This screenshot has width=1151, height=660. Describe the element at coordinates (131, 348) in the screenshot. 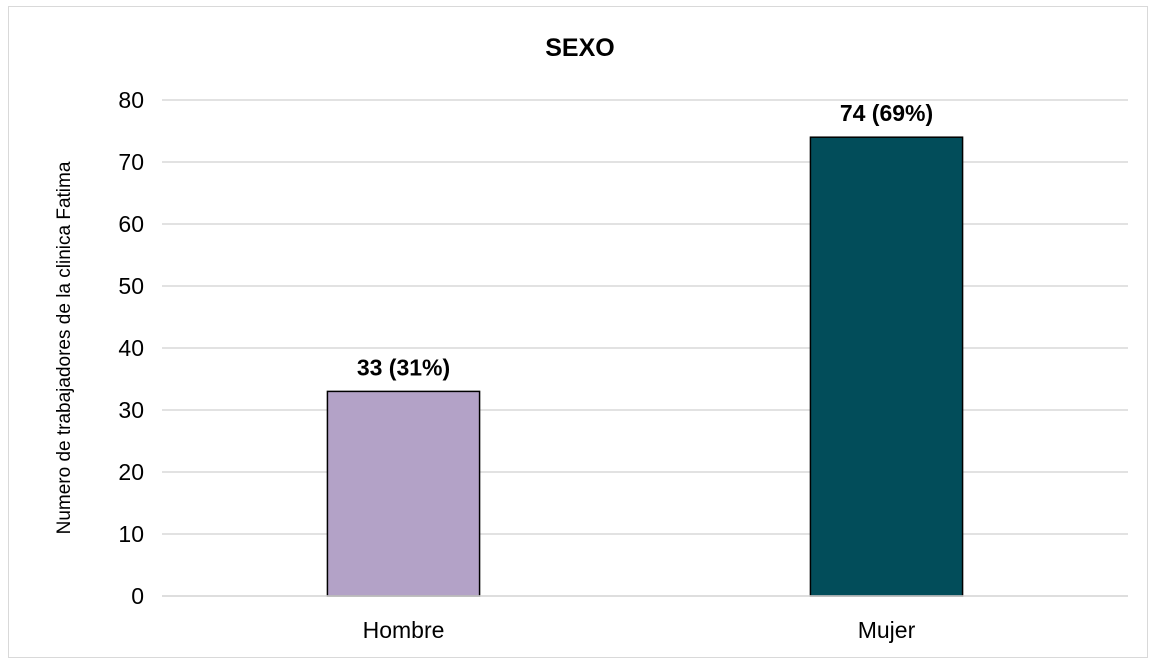

I see `y-tick-label: 40` at that location.